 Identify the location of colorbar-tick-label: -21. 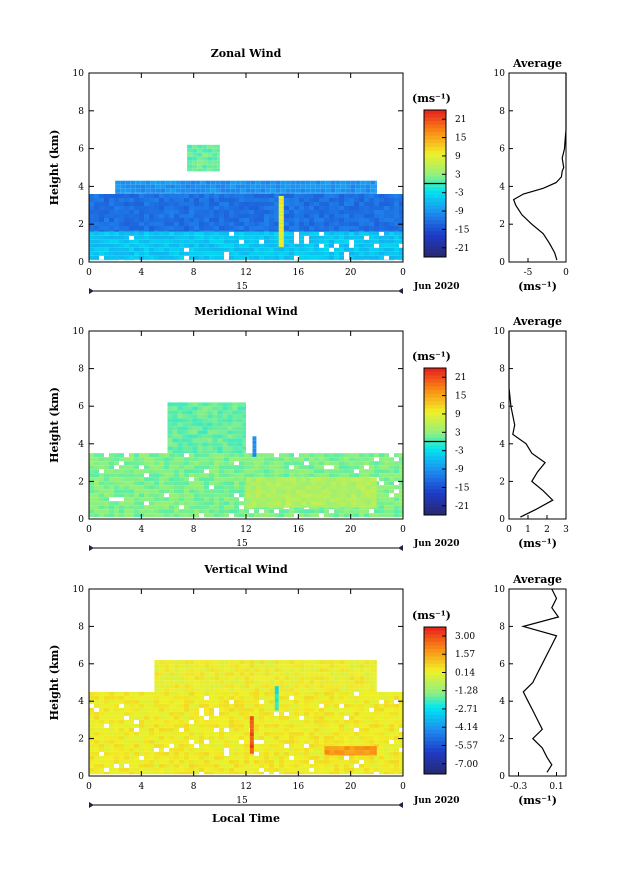
(462, 507).